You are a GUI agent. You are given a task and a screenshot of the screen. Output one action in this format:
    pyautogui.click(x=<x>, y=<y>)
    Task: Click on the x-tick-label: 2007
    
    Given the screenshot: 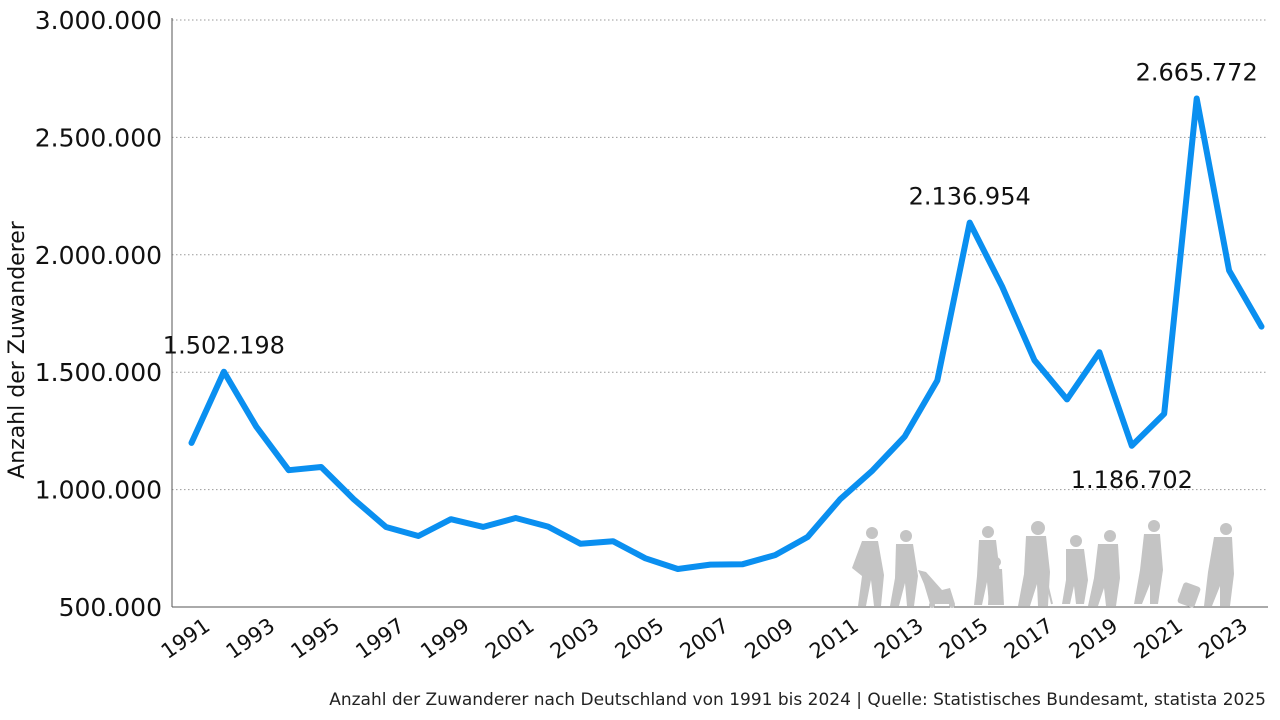 What is the action you would take?
    pyautogui.click(x=705, y=638)
    